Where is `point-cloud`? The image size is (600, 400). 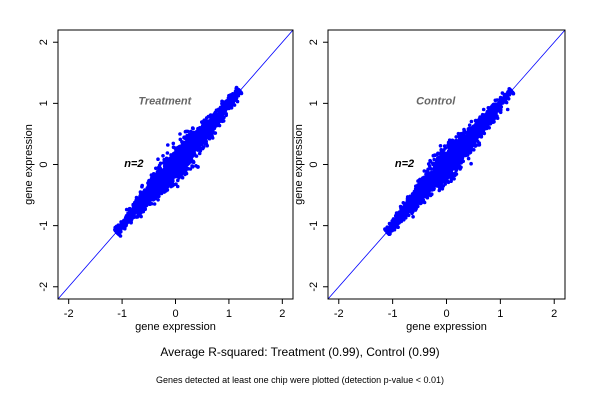
point-cloud is located at coordinates (178, 161).